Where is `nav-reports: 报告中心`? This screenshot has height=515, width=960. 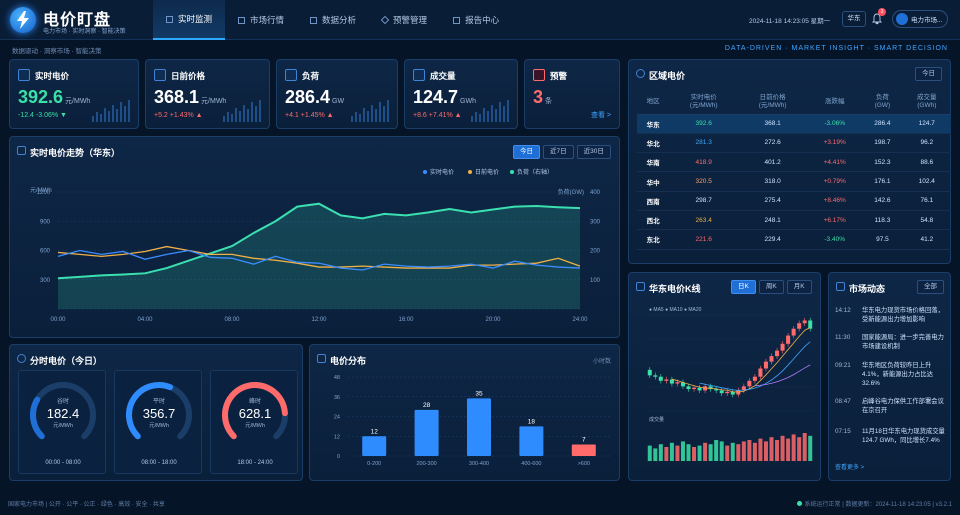
nav-reports: 报告中心 is located at coordinates (476, 20).